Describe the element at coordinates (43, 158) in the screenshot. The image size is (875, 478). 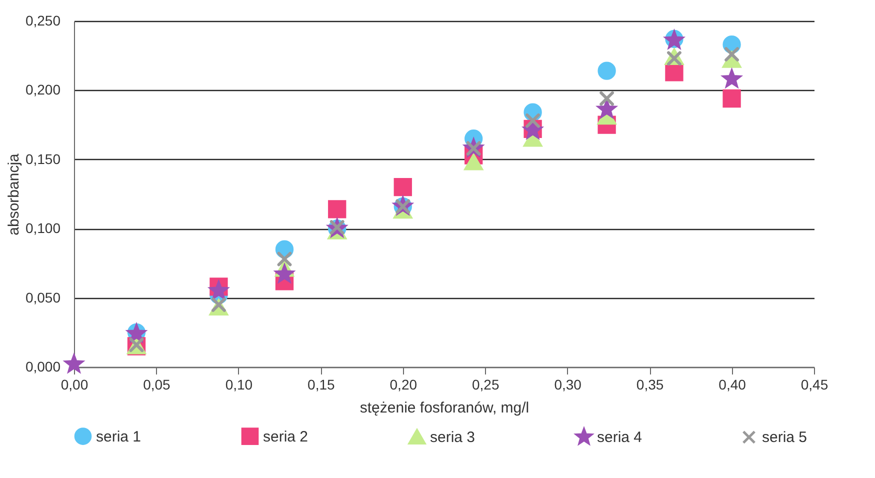
I see `y-tick-label: 0,150` at that location.